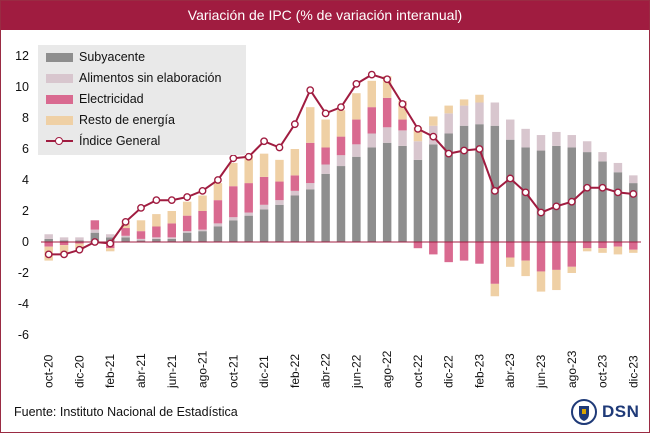 The image size is (650, 433). I want to click on x-tick-label: jun-23, so click(541, 371).